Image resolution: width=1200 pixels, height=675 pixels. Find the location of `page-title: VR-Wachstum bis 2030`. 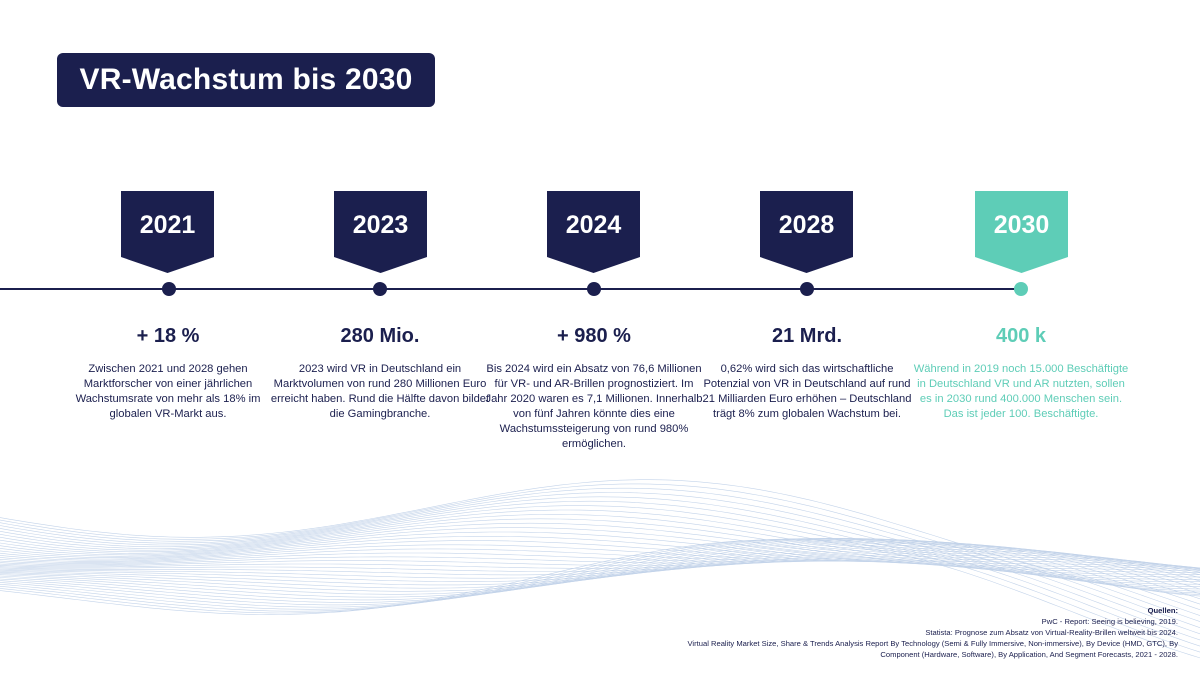

page-title: VR-Wachstum bis 2030 is located at coordinates (246, 80).